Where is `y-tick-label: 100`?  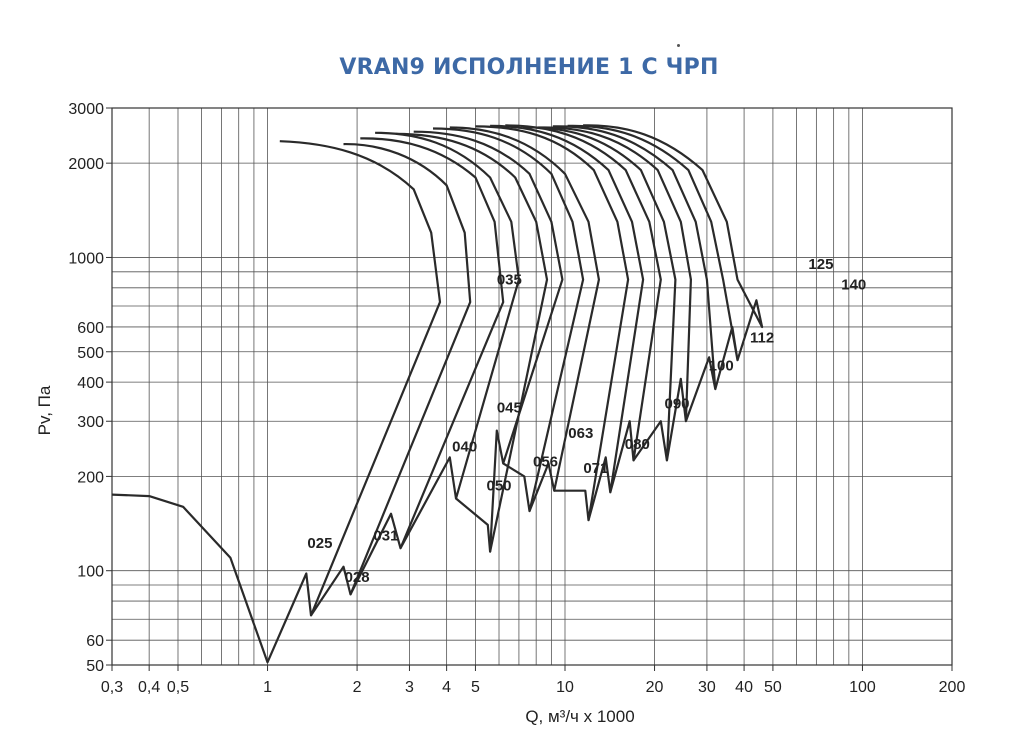
y-tick-label: 100 is located at coordinates (90, 572).